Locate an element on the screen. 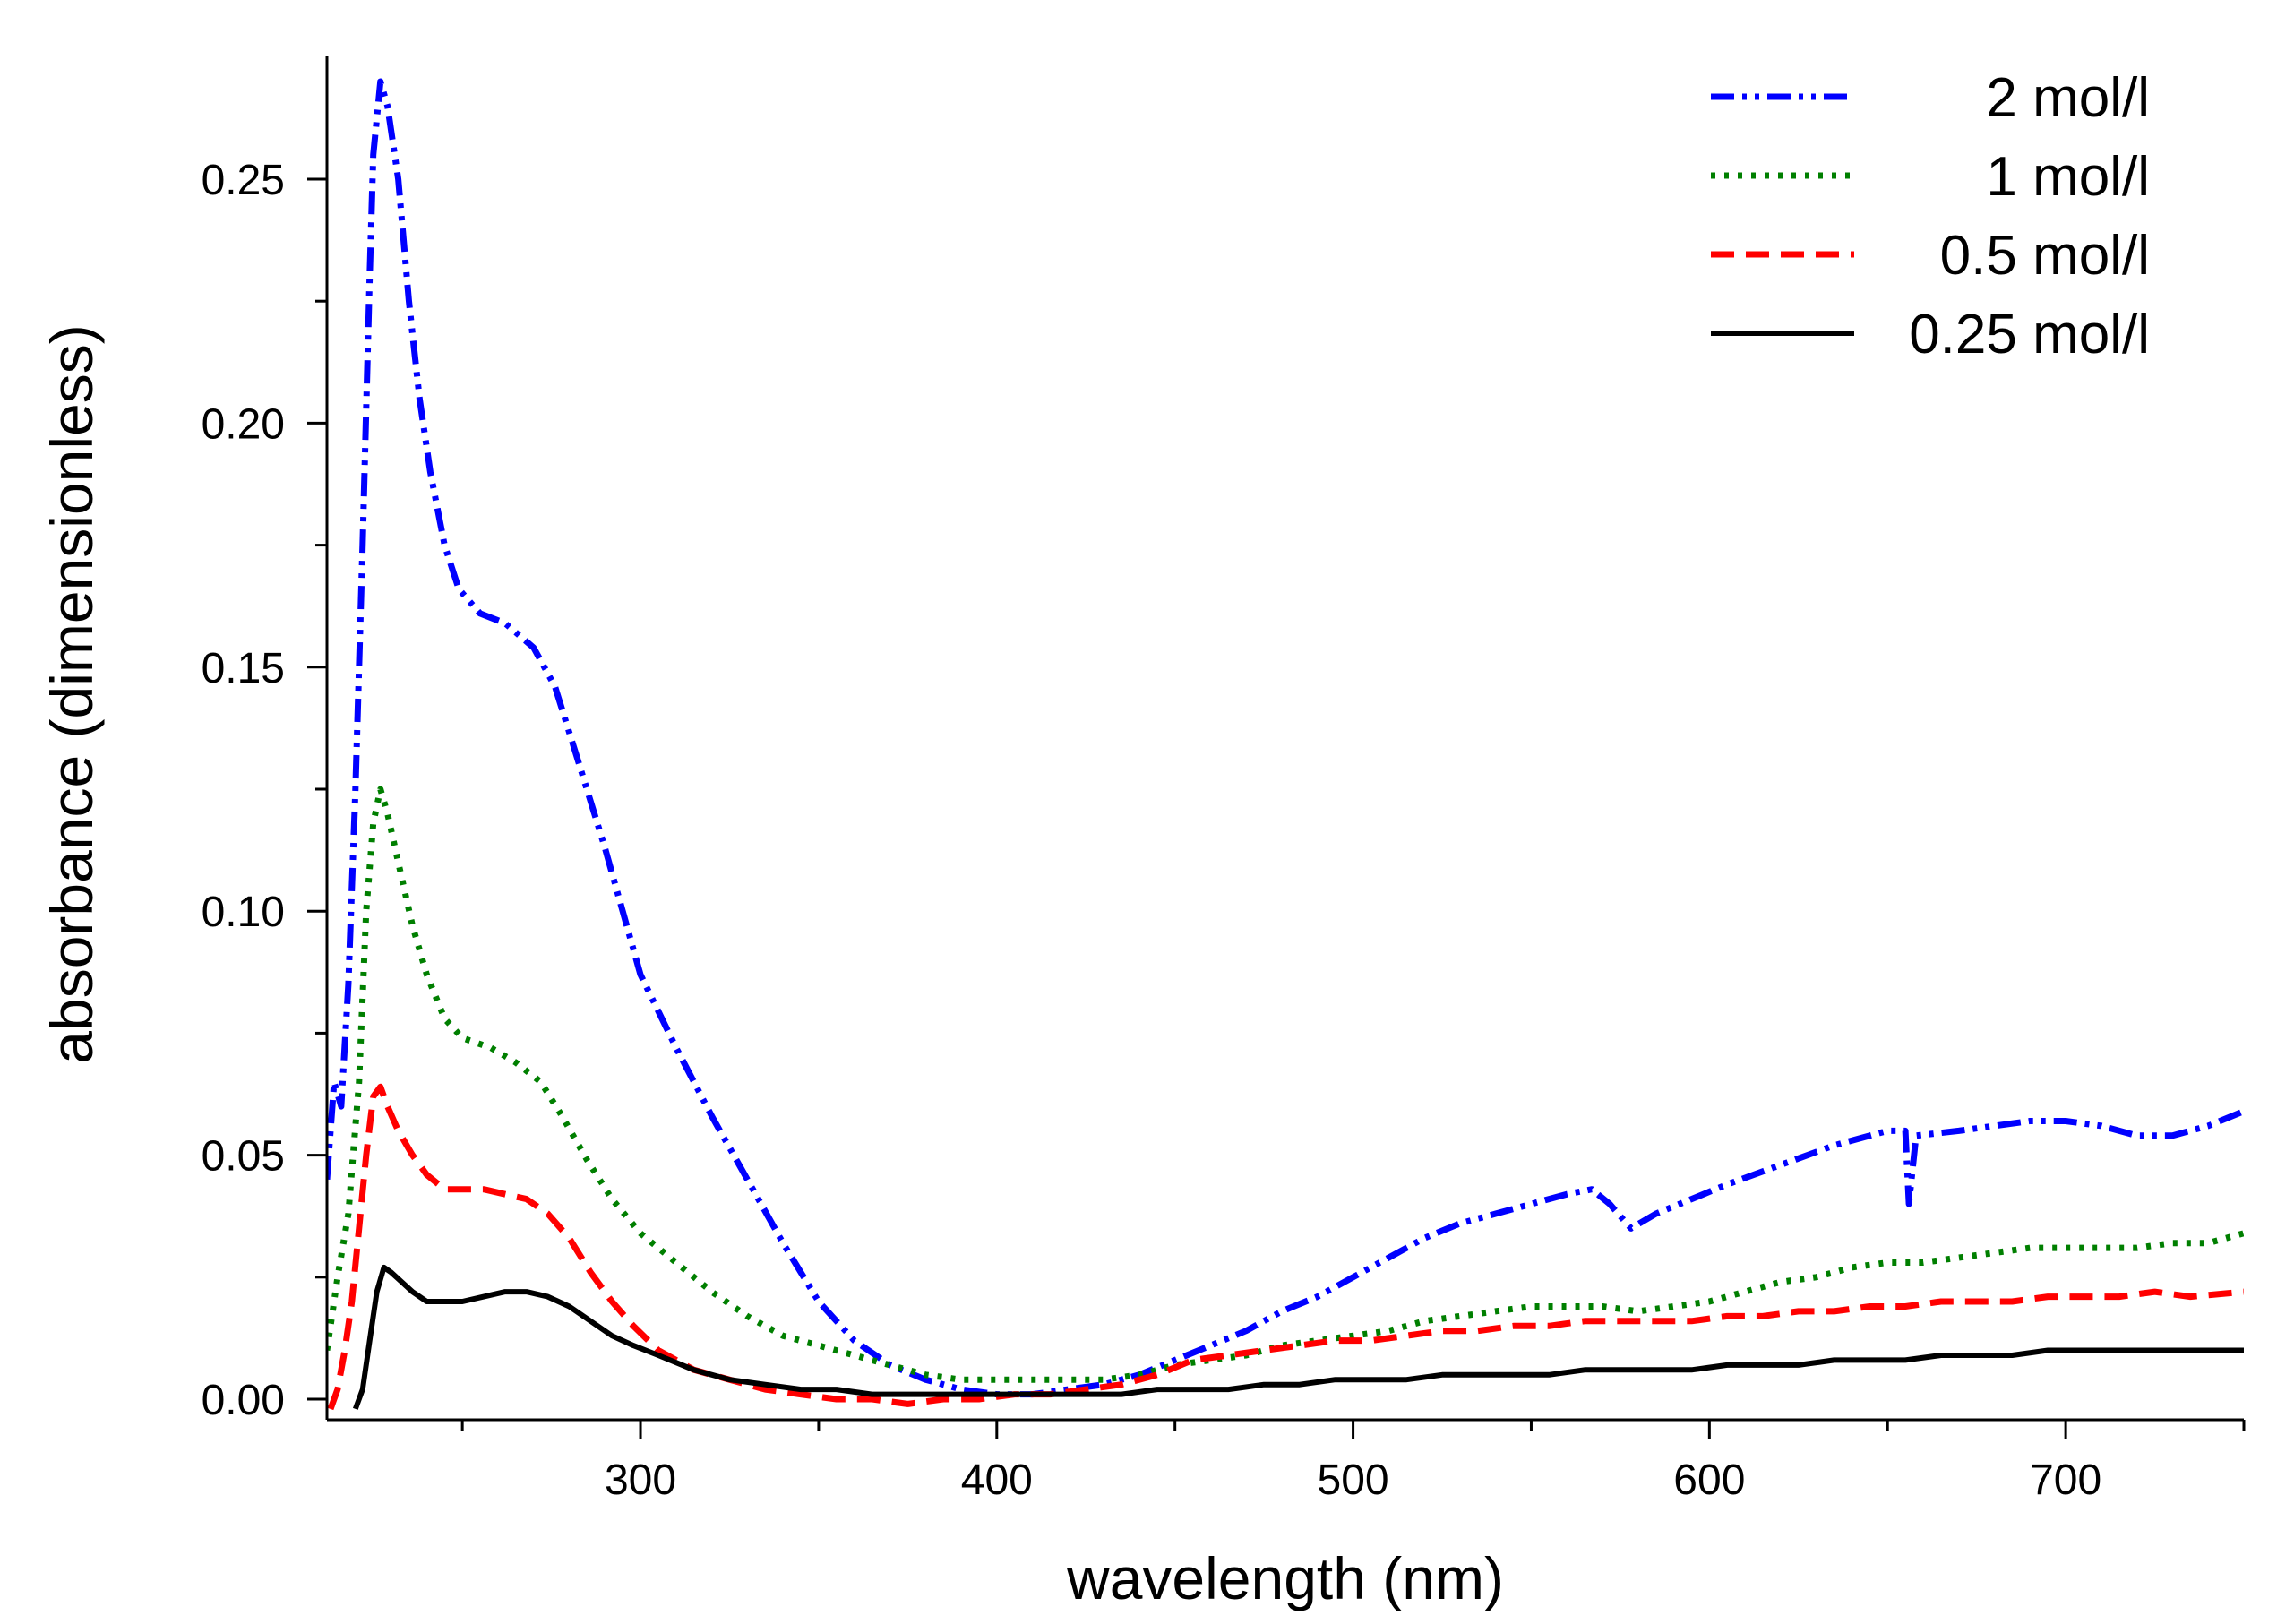 This screenshot has height=1624, width=2294. legend-label-2: 1 mol/l is located at coordinates (2068, 177).